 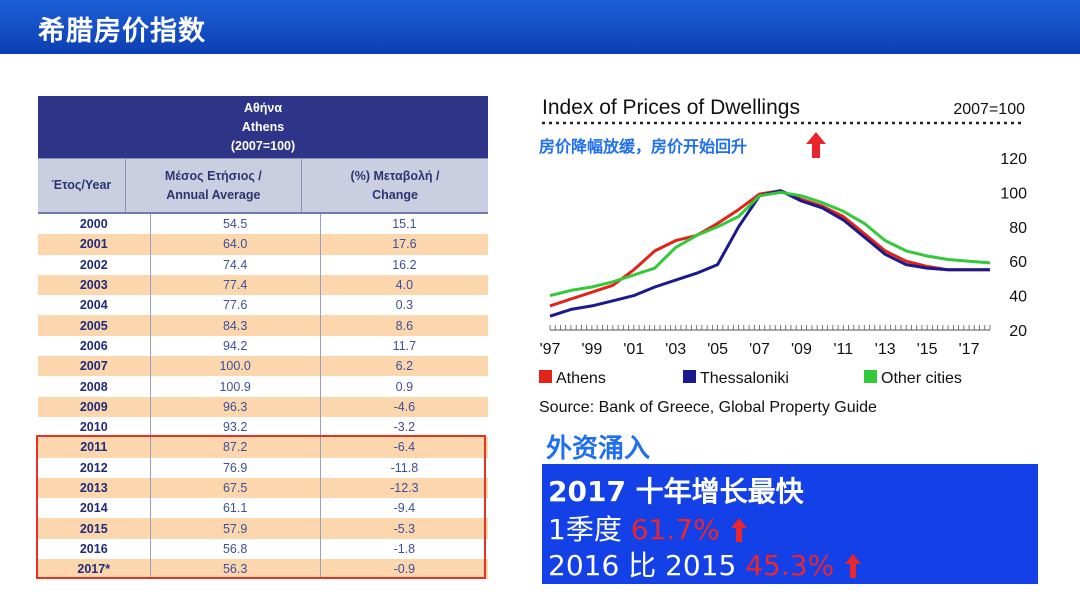 I want to click on change-cell: -11.8, so click(x=404, y=467).